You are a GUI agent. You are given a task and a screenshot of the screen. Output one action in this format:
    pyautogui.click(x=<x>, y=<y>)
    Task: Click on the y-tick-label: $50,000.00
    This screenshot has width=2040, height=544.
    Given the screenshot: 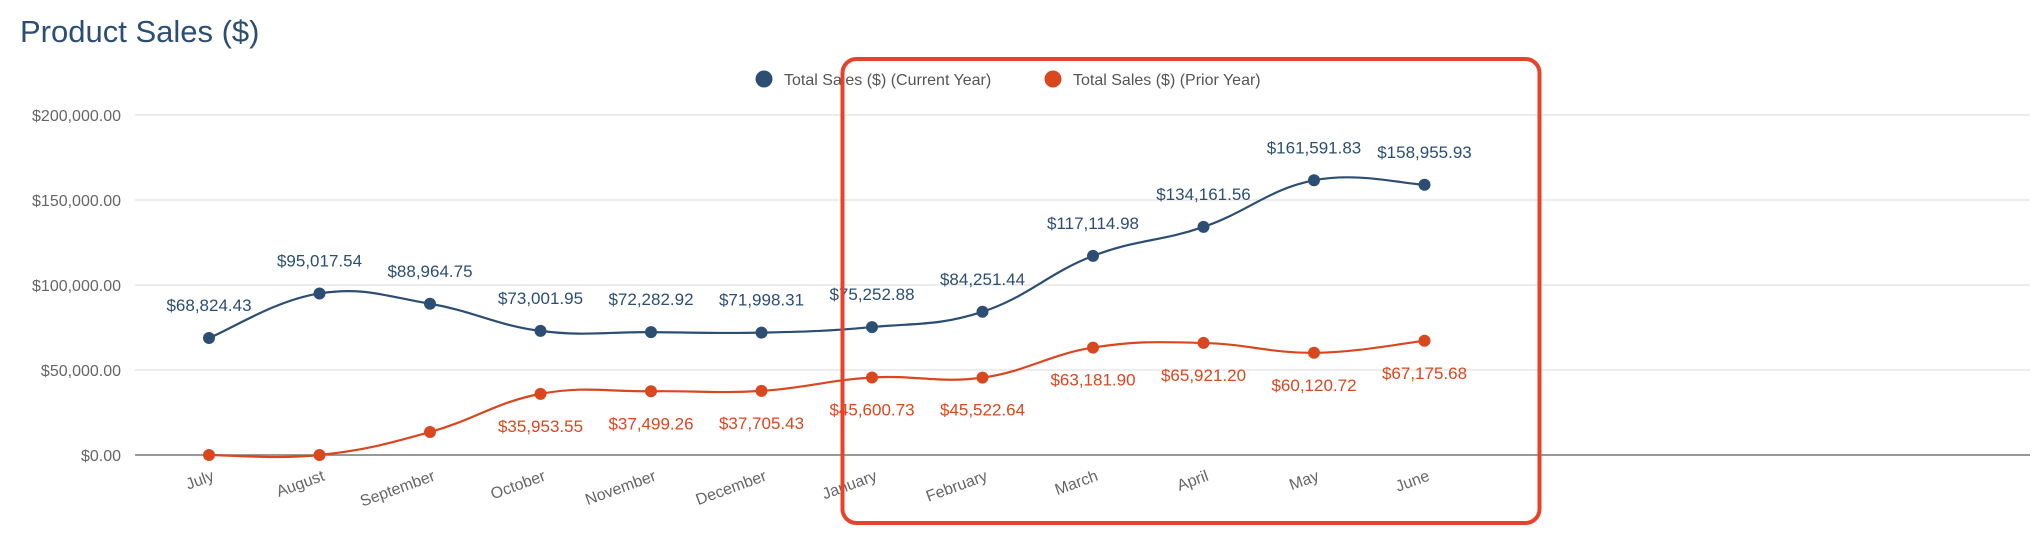 What is the action you would take?
    pyautogui.click(x=81, y=371)
    